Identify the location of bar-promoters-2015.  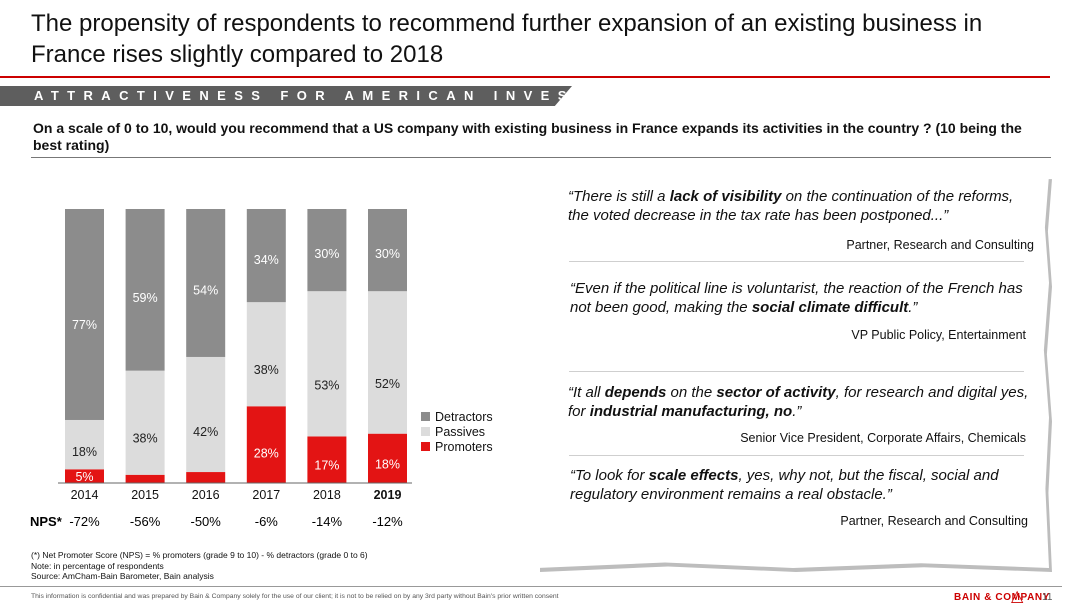
(145, 478).